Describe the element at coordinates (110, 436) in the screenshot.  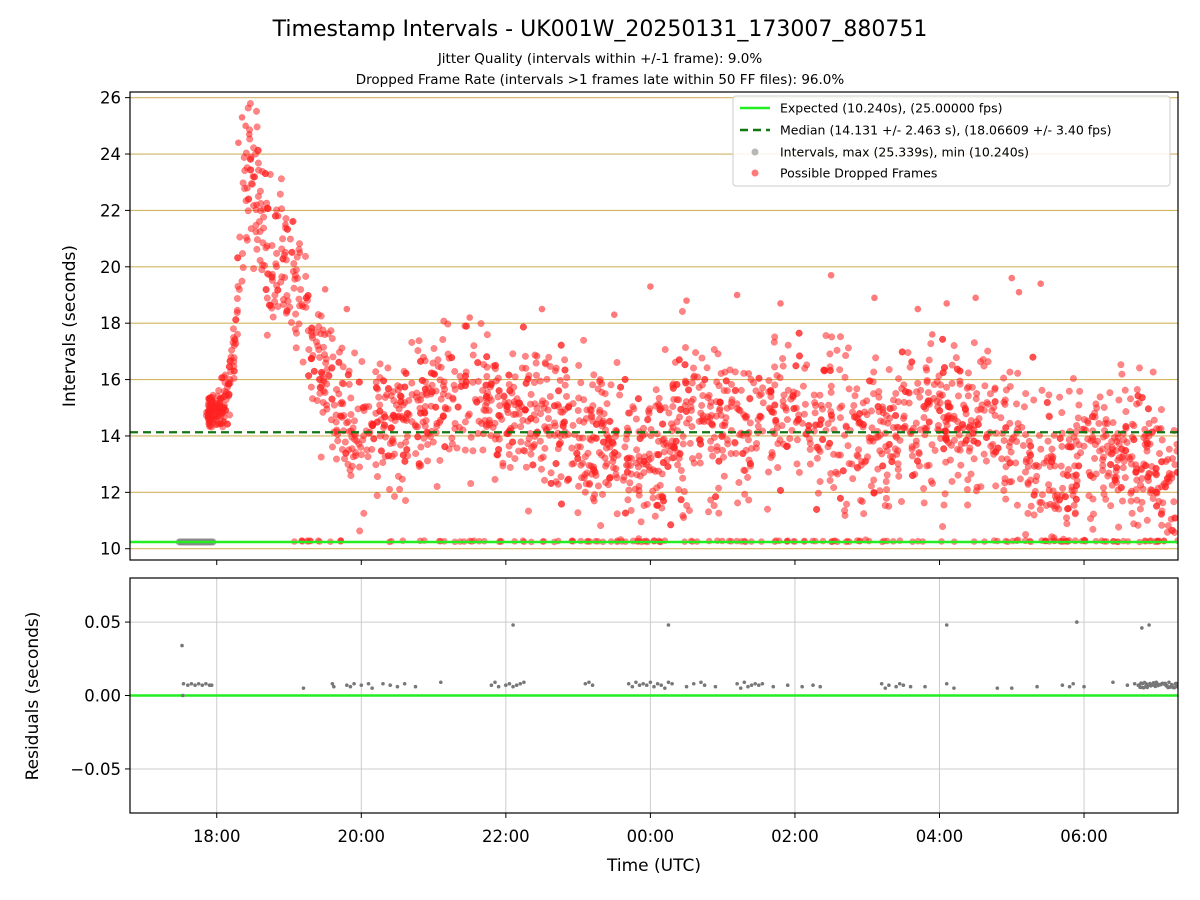
I see `intervals-y-tick-label: 14` at that location.